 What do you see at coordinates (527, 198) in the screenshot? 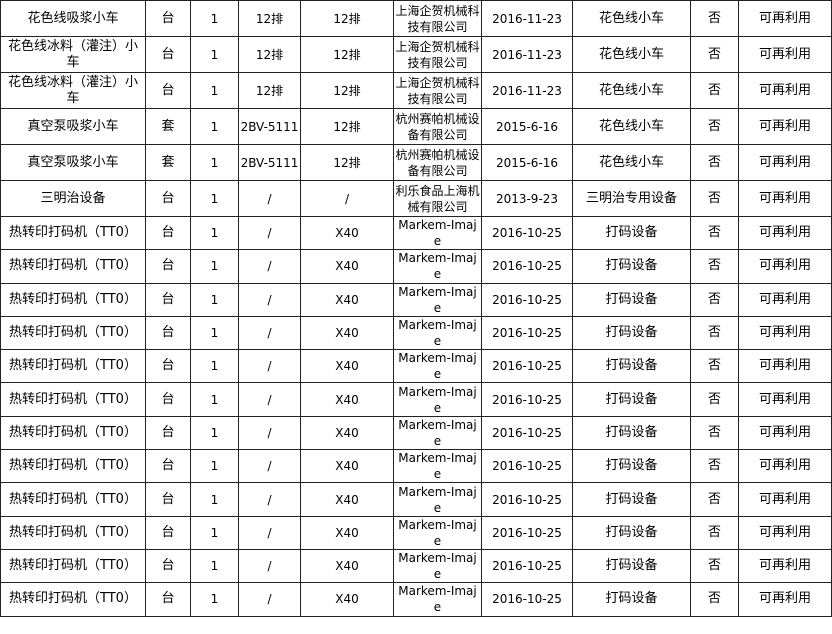
I see `date-cell: 2013-9-23` at bounding box center [527, 198].